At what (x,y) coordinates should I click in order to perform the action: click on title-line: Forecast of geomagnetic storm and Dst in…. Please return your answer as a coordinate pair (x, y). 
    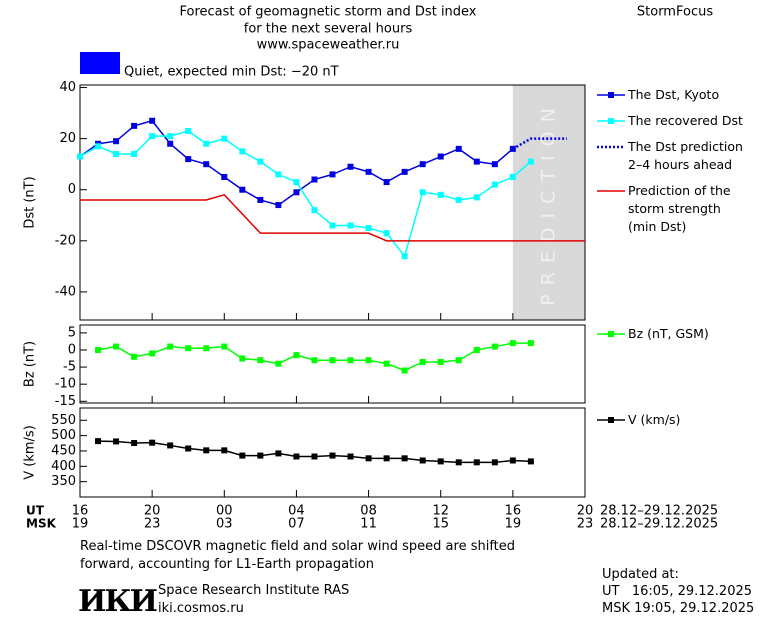
    Looking at the image, I should click on (327, 12).